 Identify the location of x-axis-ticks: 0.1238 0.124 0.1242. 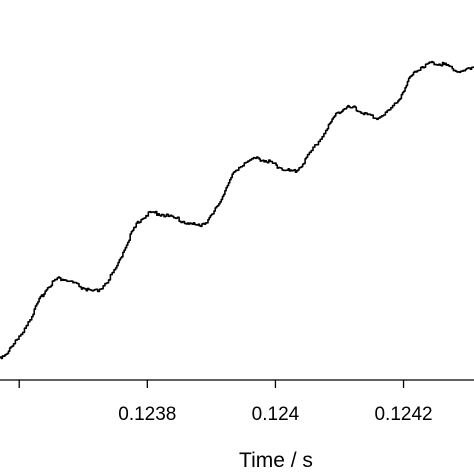
(225, 402).